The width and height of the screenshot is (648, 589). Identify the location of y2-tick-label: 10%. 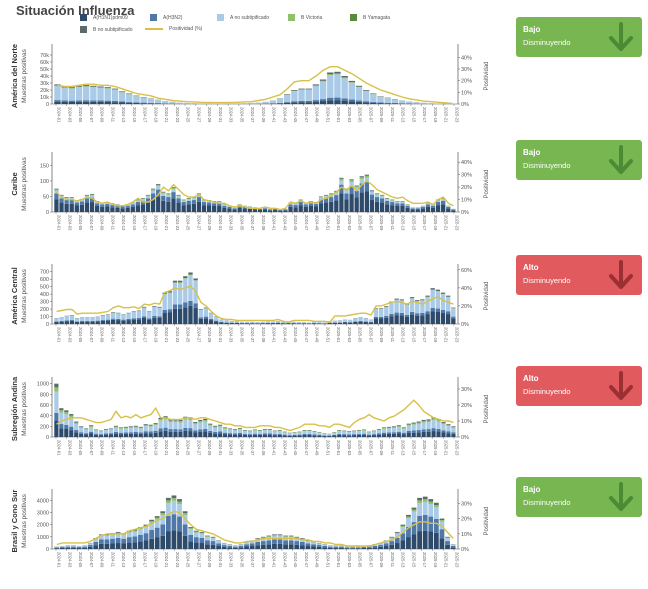
(466, 535).